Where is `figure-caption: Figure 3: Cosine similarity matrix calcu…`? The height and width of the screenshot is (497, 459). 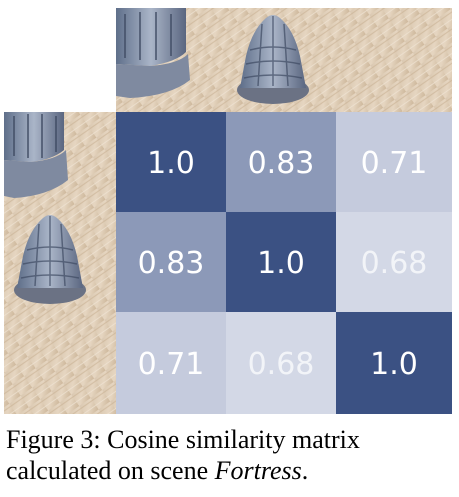
figure-caption: Figure 3: Cosine similarity matrix calcu… is located at coordinates (231, 455).